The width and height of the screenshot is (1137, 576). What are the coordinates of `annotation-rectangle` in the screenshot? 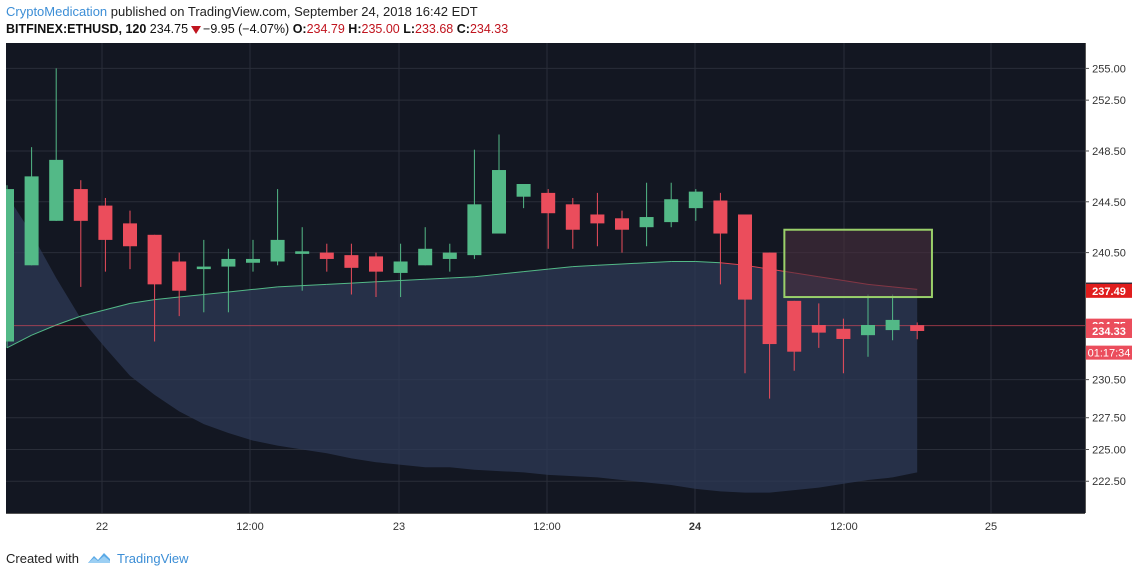 It's located at (858, 263).